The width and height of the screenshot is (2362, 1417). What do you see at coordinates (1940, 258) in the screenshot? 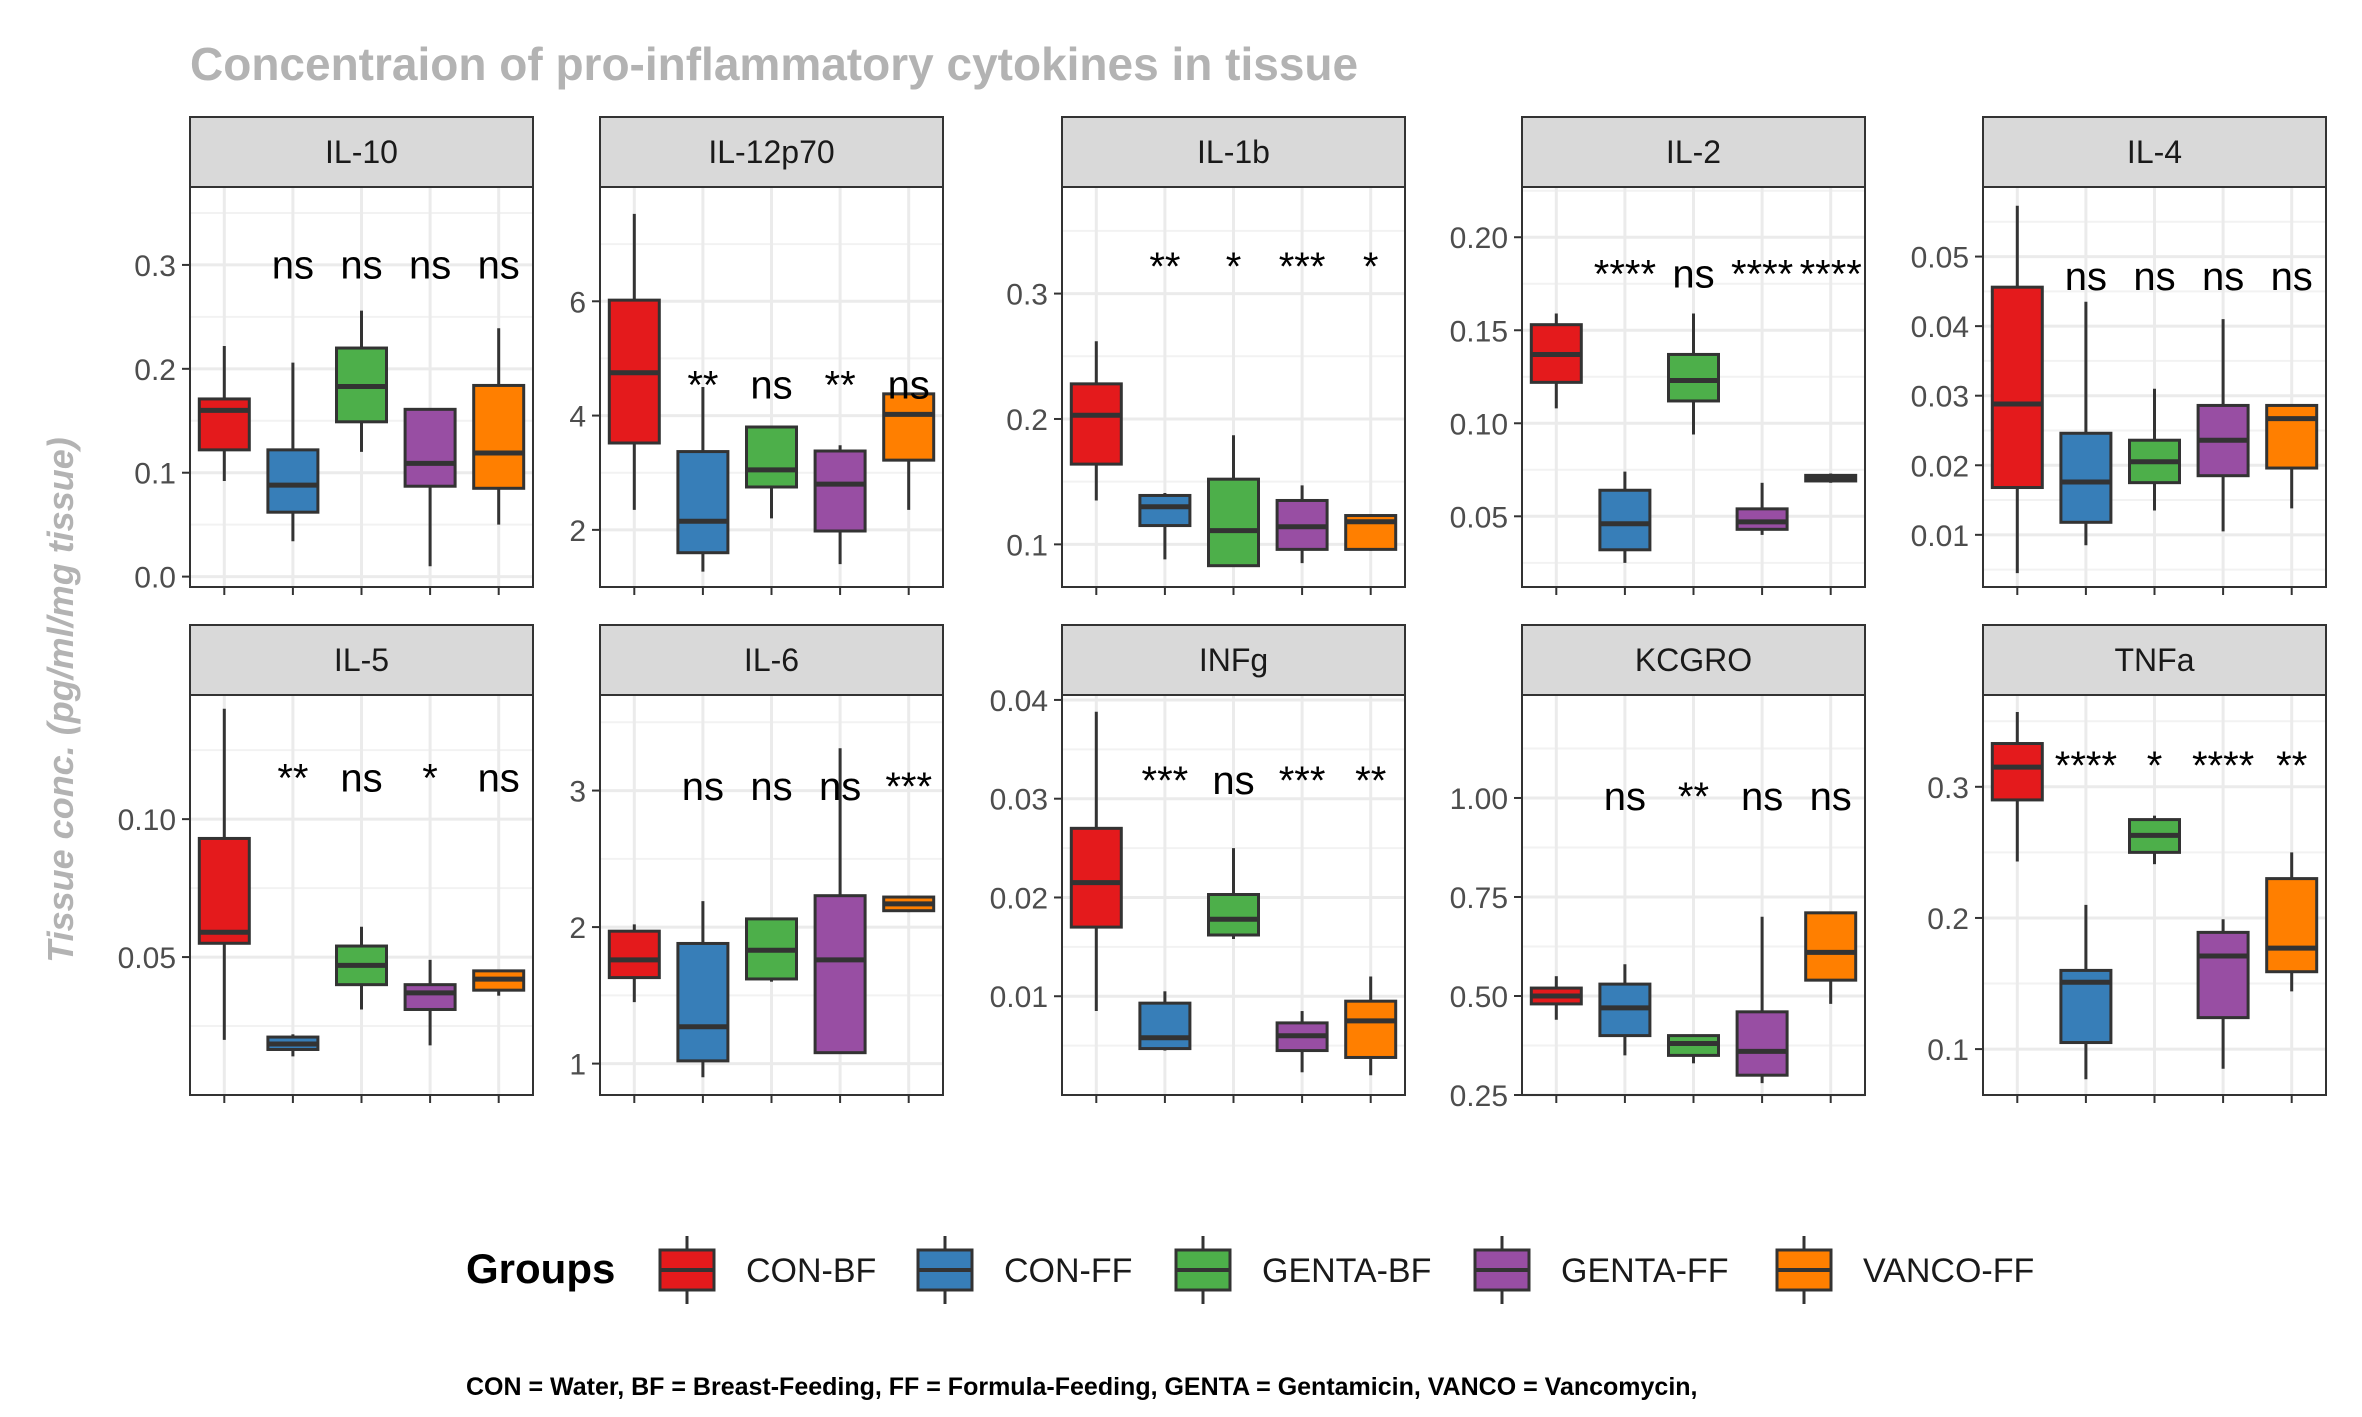
I see `y-tick-label: 0.05` at bounding box center [1940, 258].